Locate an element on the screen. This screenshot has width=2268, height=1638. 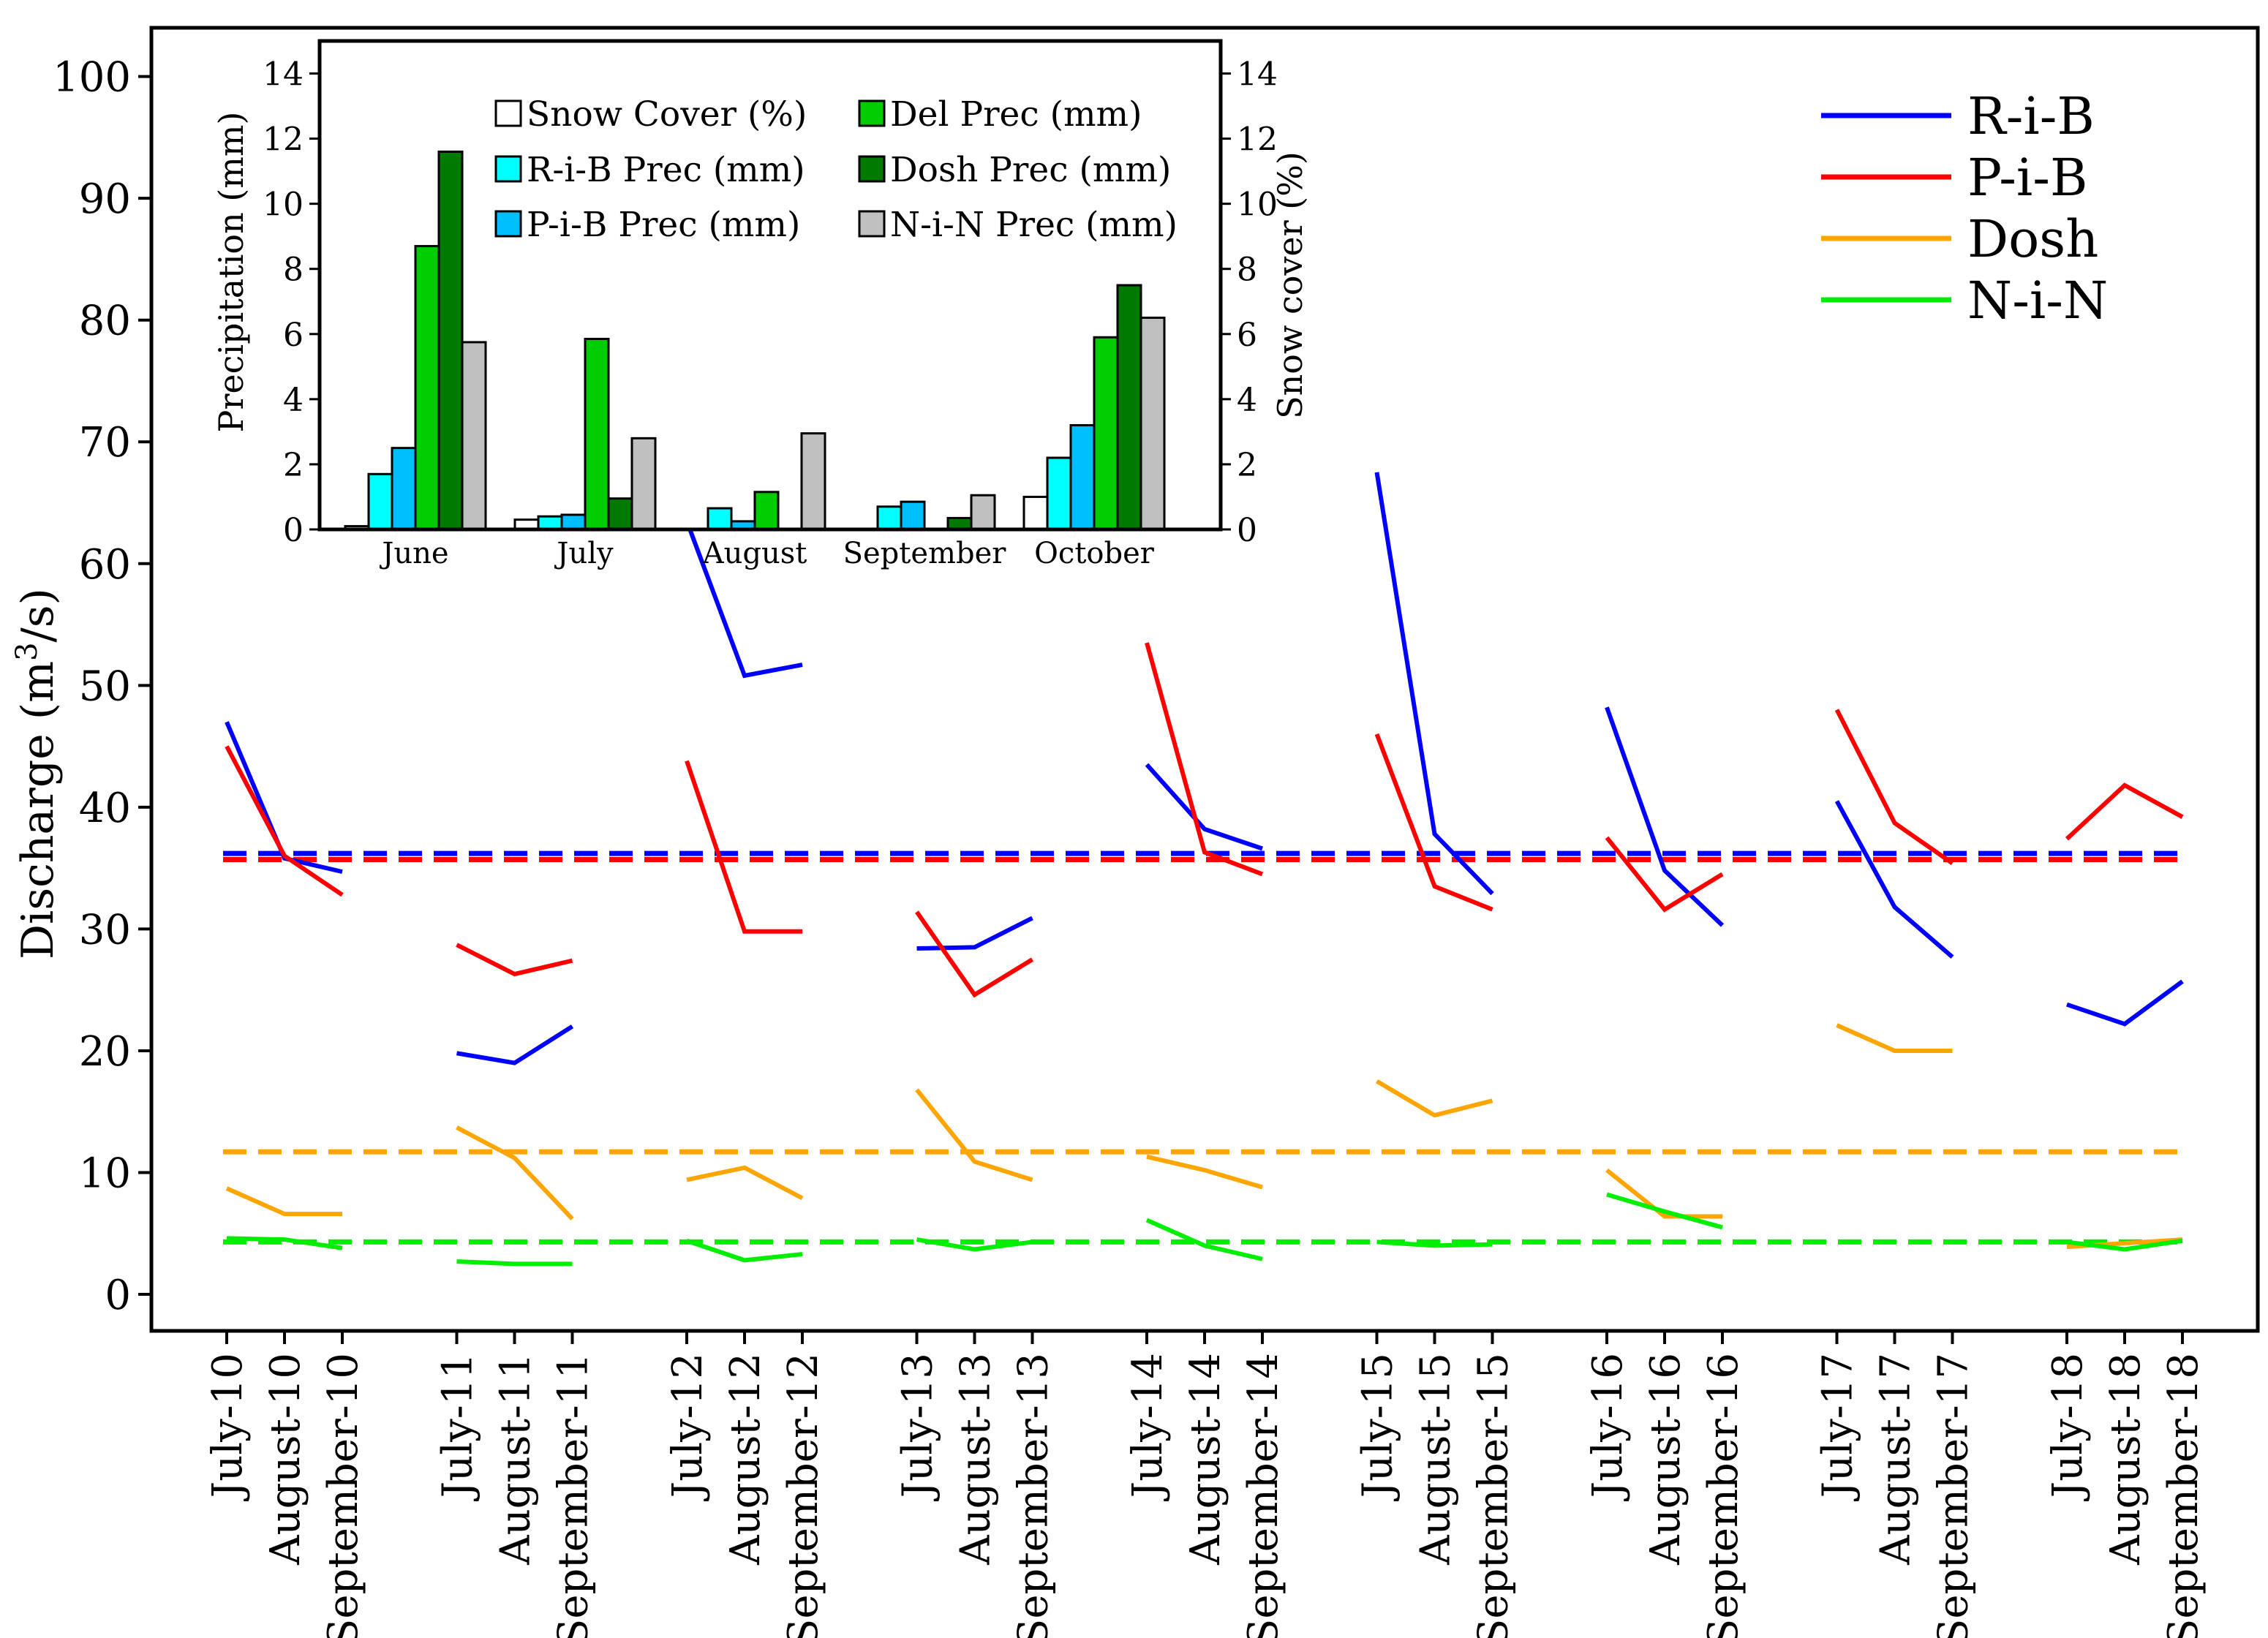
main-x-tick-label: July-18 is located at coordinates (2068, 1427).